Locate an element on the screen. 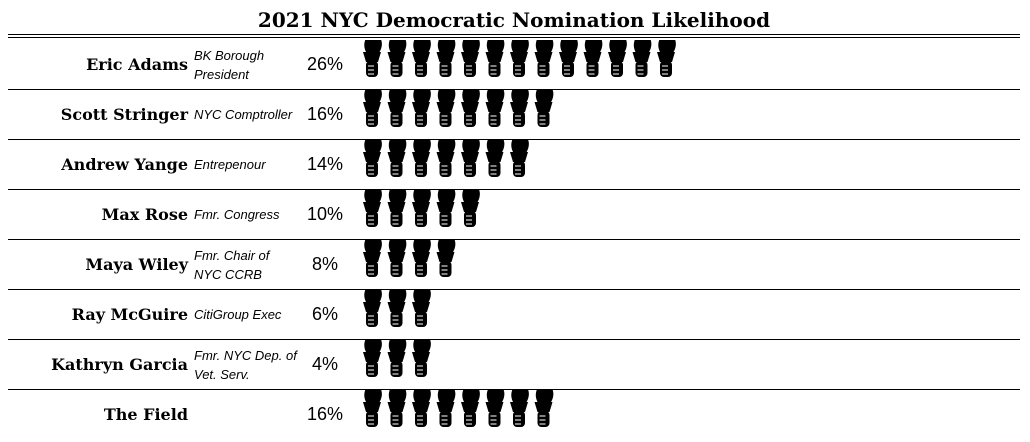 Image resolution: width=1030 pixels, height=442 pixels. candidate-row: Andrew Yange Entrepenour 14% is located at coordinates (514, 165).